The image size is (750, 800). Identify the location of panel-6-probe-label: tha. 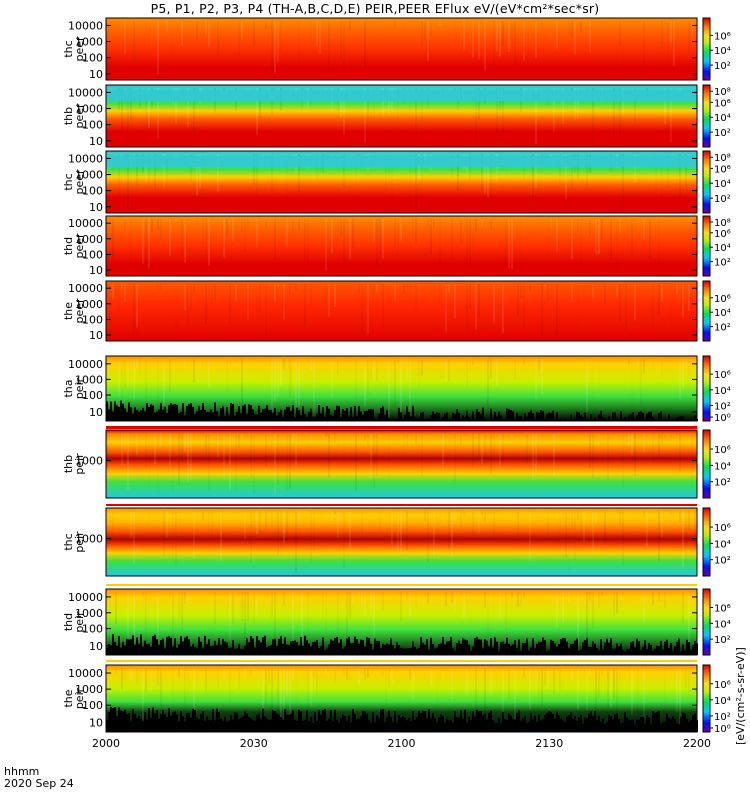
(68, 388).